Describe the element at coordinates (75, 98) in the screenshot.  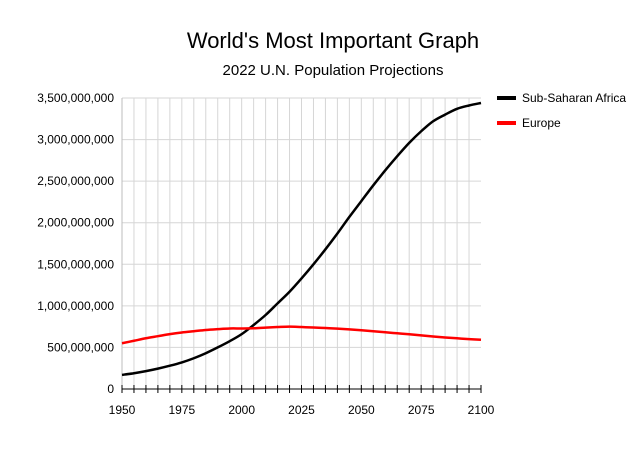
I see `y-tick-label: 3,500,000,000` at that location.